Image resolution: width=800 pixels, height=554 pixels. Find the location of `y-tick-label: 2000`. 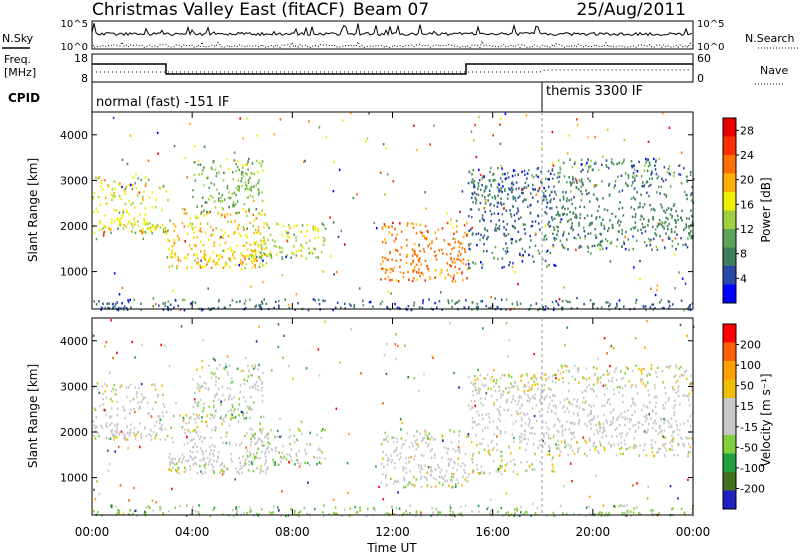

y-tick-label: 2000 is located at coordinates (74, 226).